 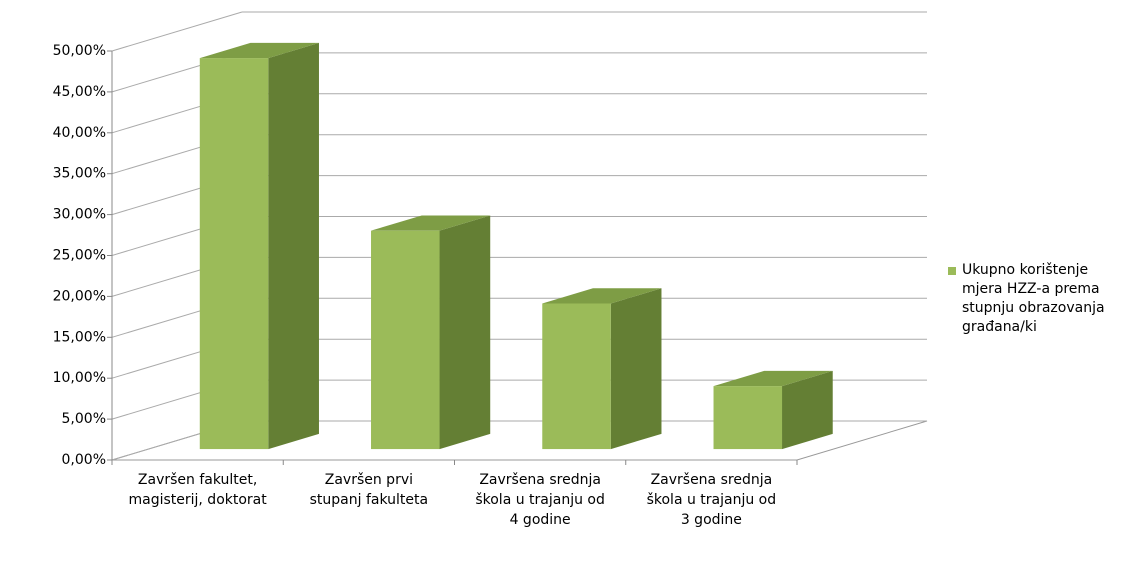 What do you see at coordinates (79, 378) in the screenshot?
I see `y-tick-label: 10,00%` at bounding box center [79, 378].